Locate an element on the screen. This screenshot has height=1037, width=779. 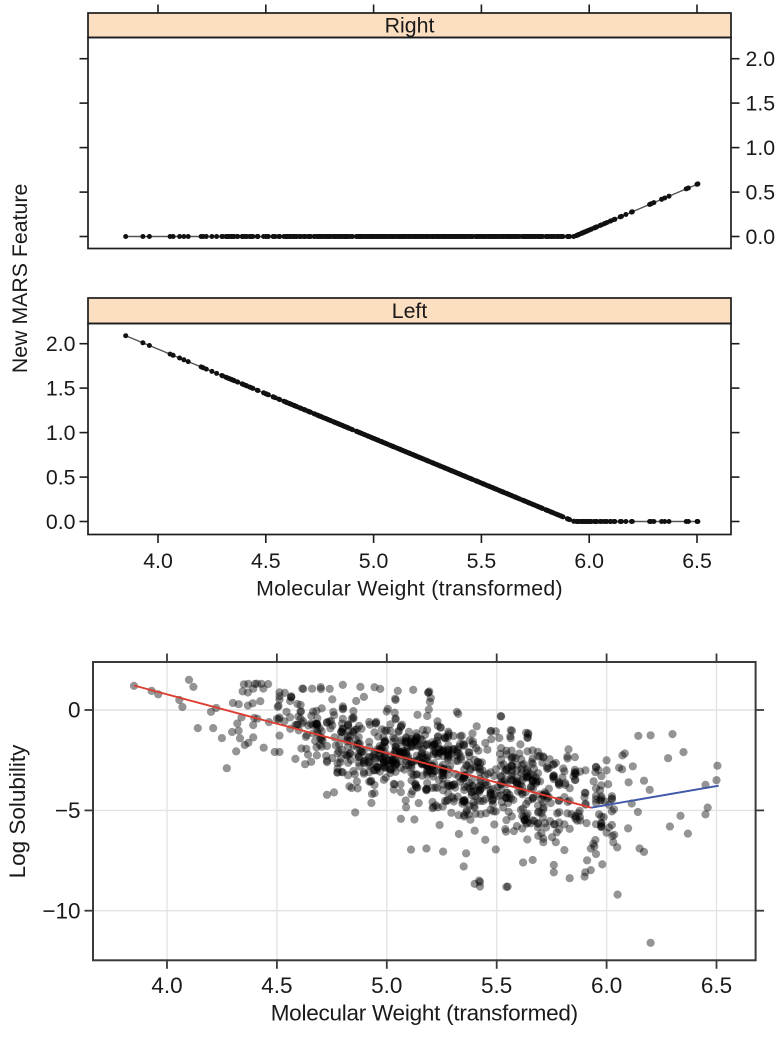
svg-text: Right is located at coordinates (410, 26).